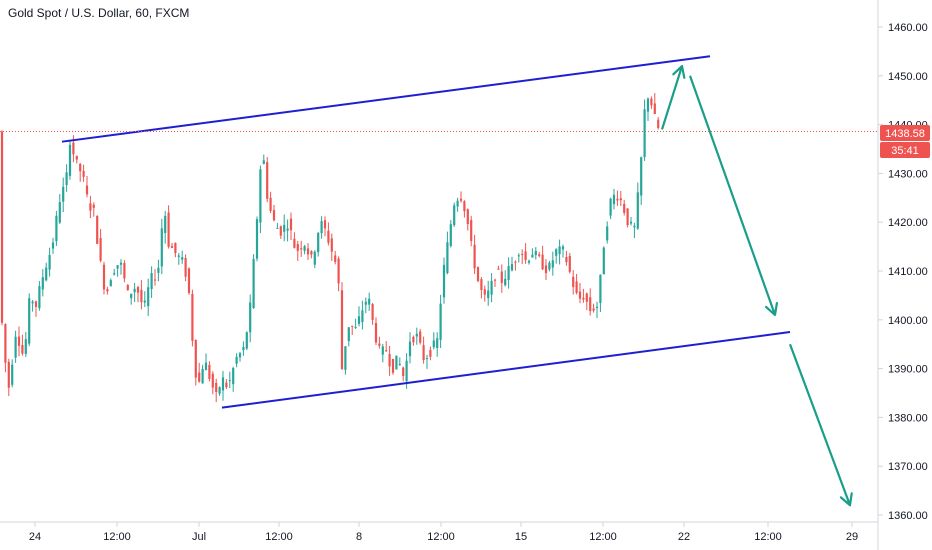  I want to click on channel-lower-line, so click(506, 370).